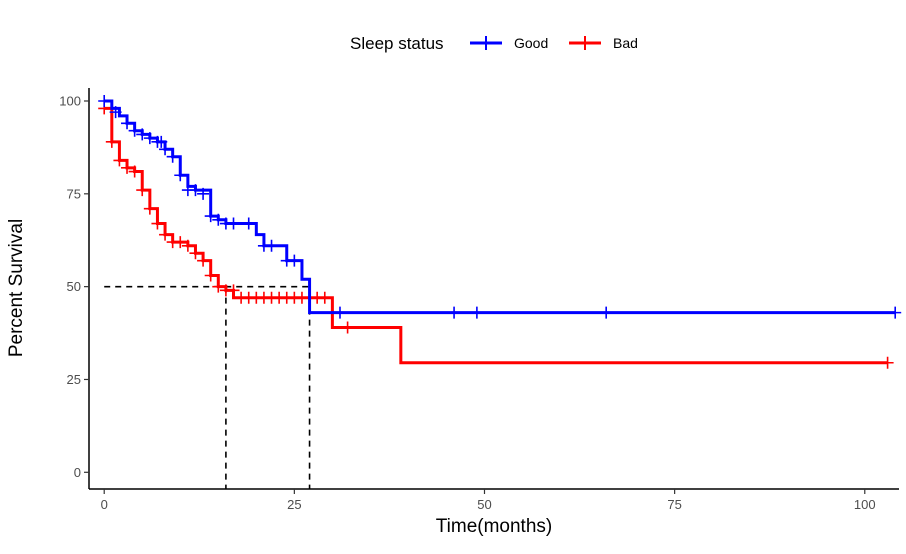 The height and width of the screenshot is (554, 906). I want to click on legend-label-bad: Bad, so click(625, 43).